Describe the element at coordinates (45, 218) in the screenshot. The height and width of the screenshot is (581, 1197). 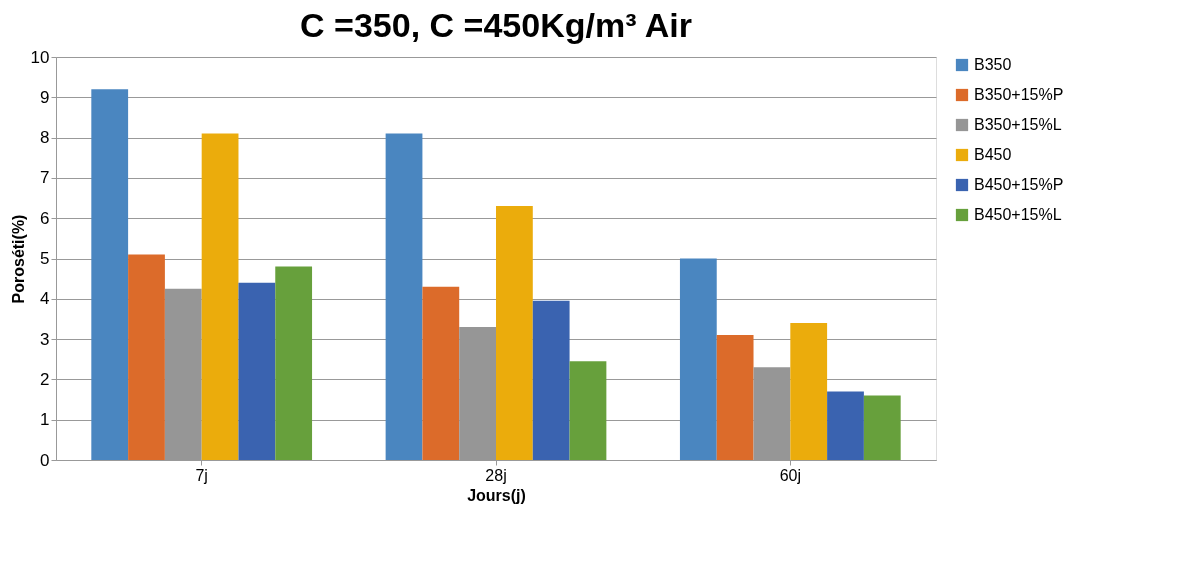
I see `y-tick-label: 6` at that location.